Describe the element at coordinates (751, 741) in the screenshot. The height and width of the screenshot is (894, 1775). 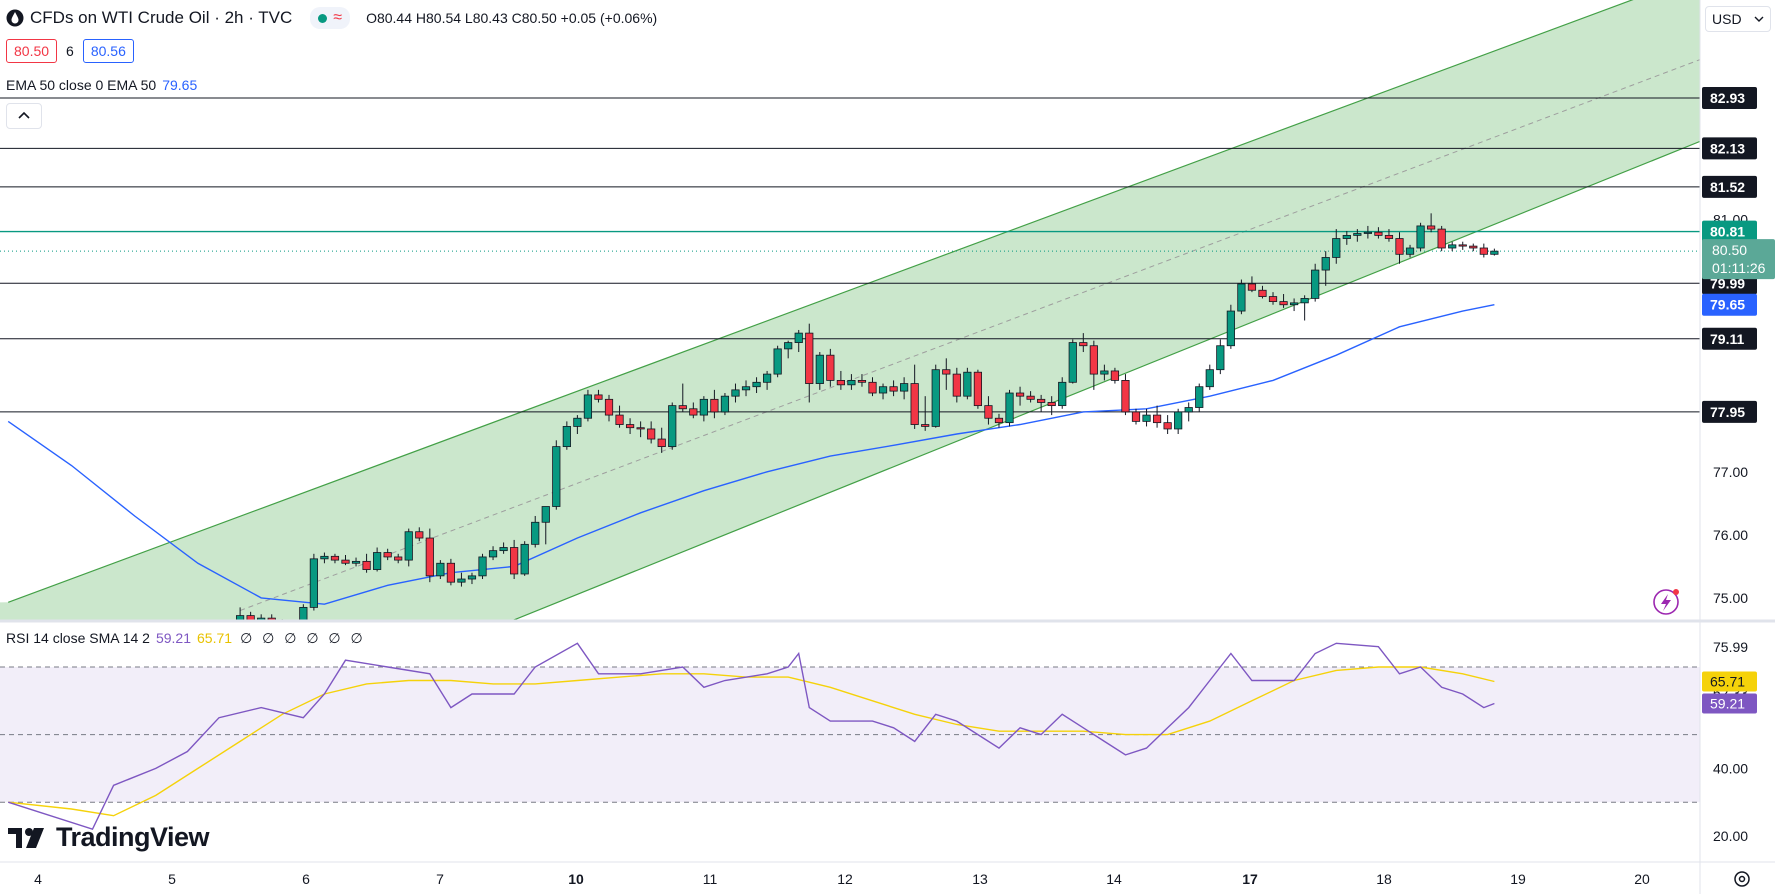
I see `rsi-sma-line` at that location.